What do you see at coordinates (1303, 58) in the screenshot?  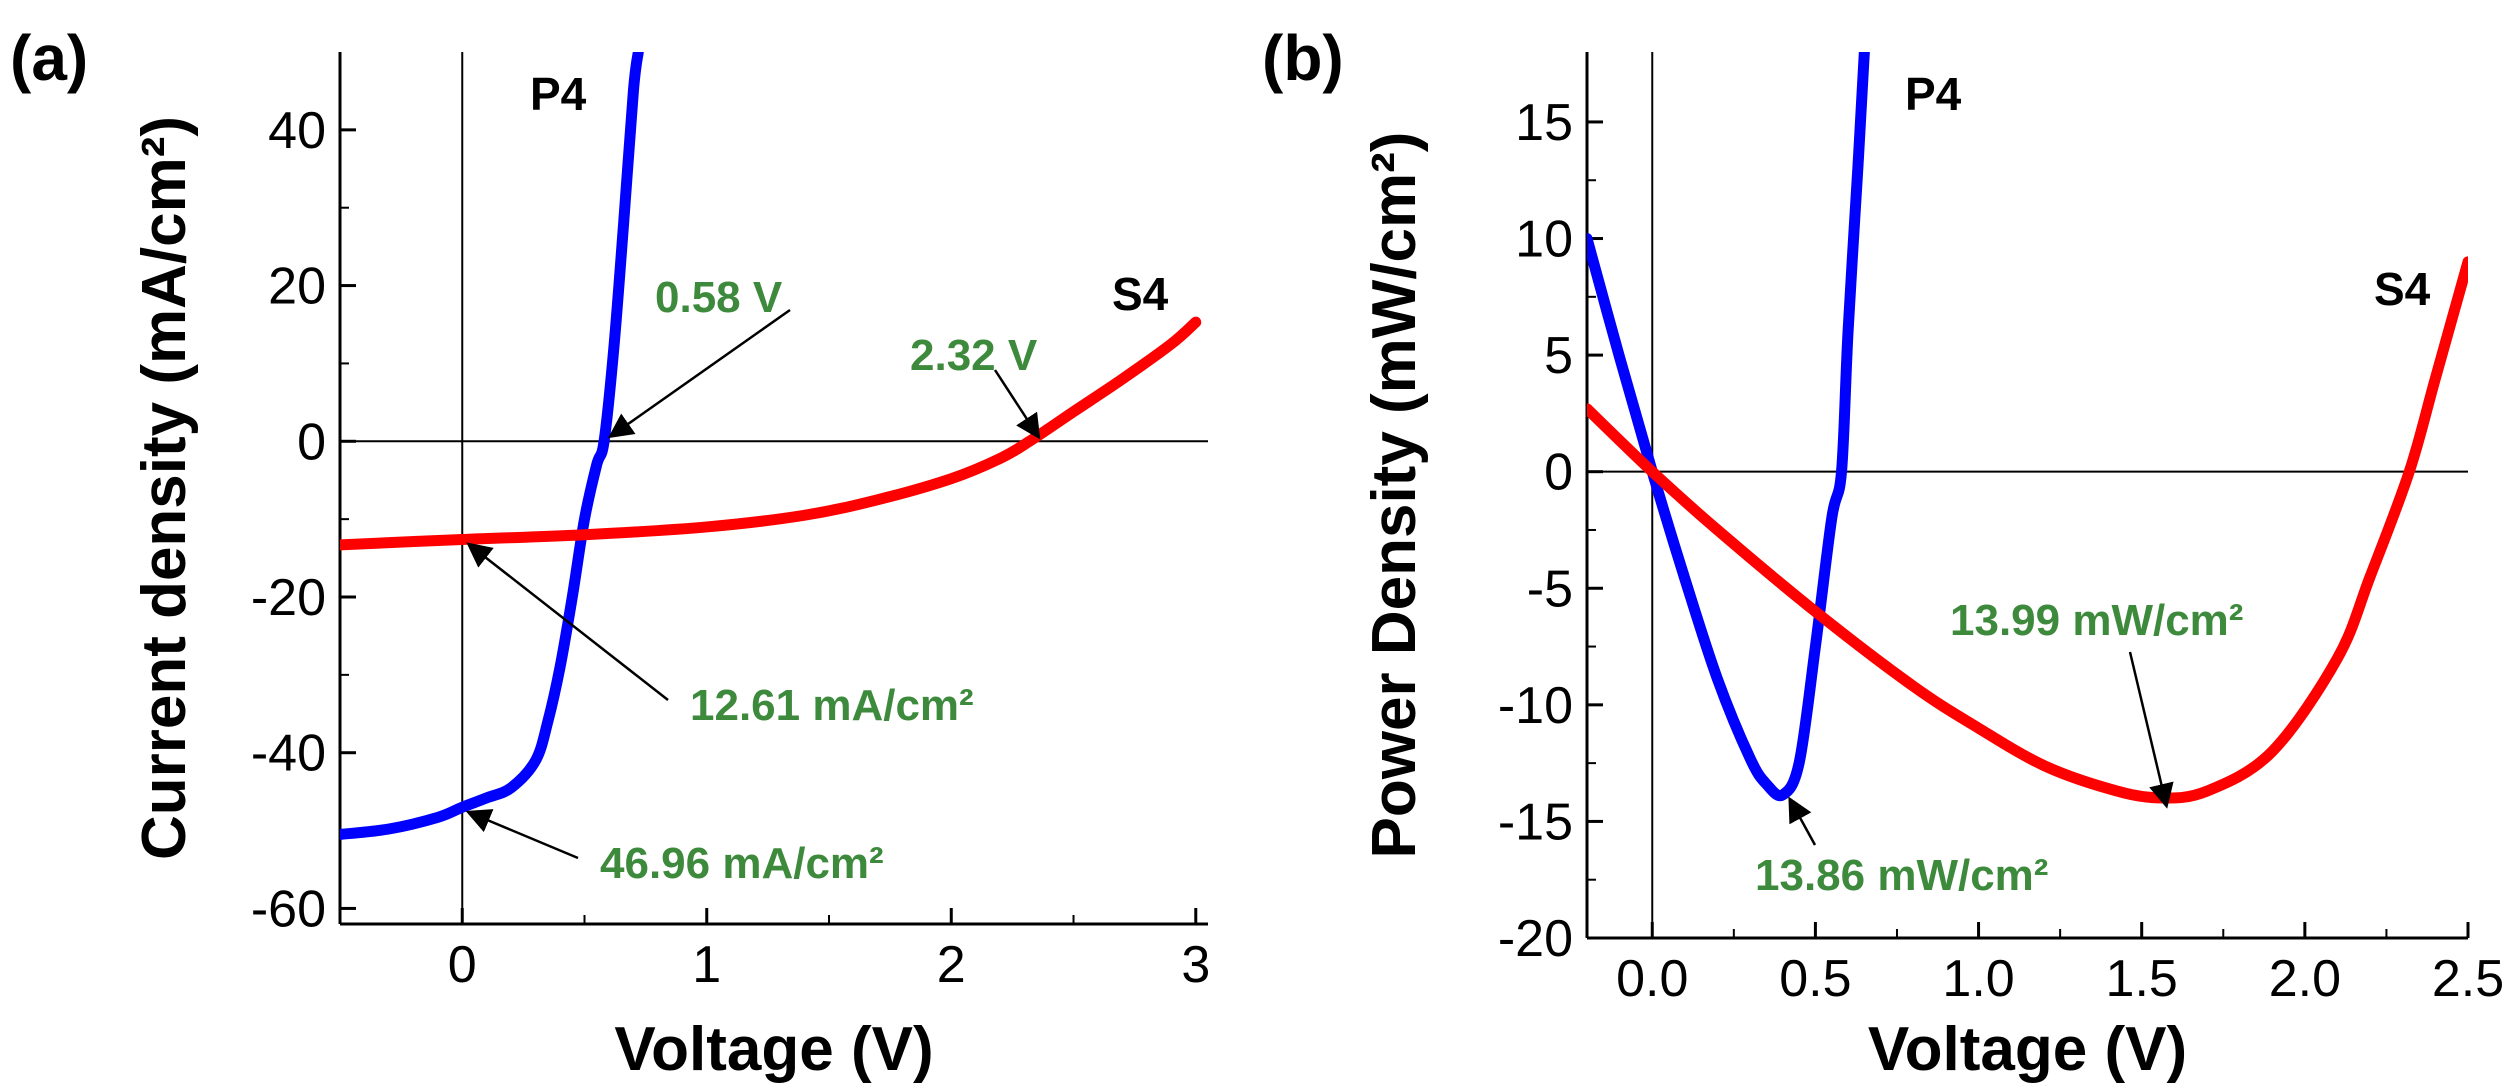 I see `panel-letter: (b)` at bounding box center [1303, 58].